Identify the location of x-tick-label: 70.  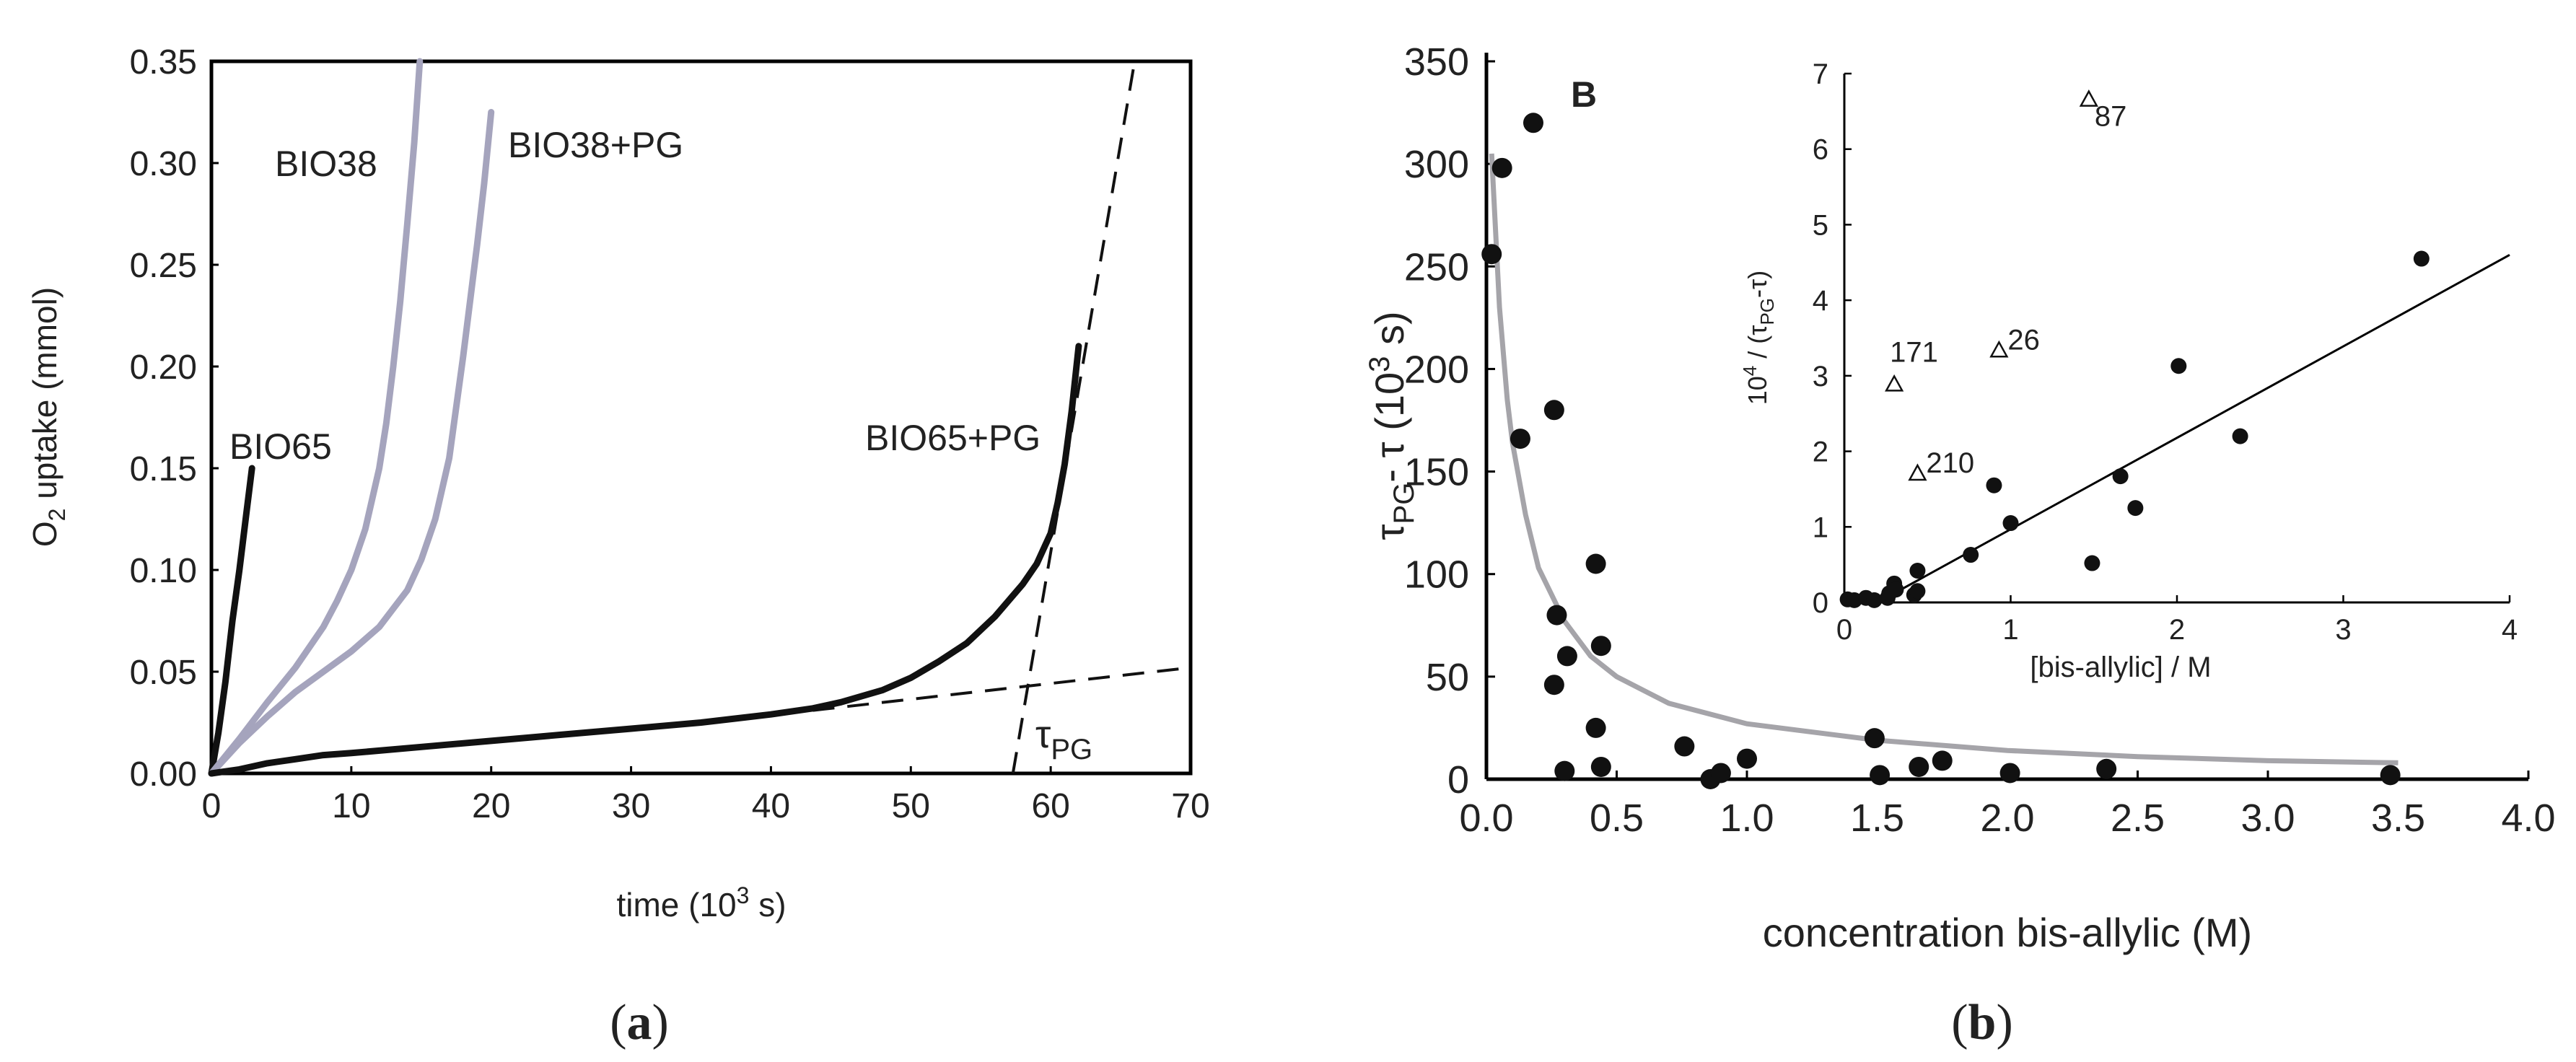
(1190, 806).